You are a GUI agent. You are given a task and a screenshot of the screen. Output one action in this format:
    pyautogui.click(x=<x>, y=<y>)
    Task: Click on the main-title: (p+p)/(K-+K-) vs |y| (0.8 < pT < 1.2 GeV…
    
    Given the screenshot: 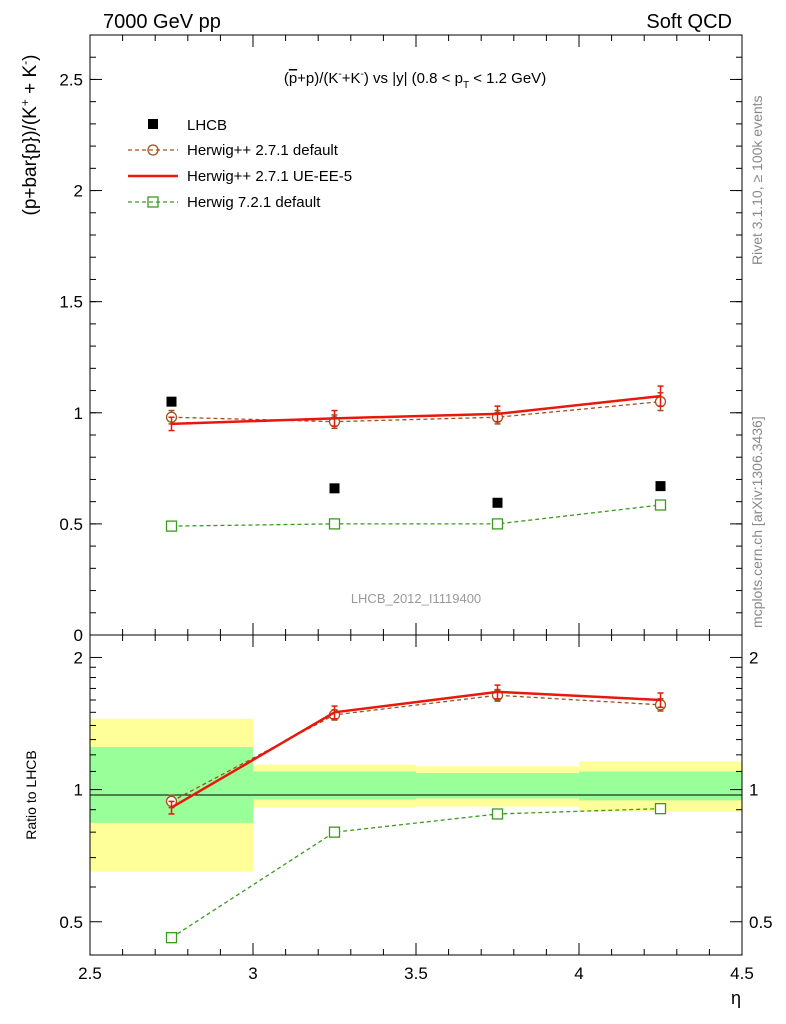 What is the action you would take?
    pyautogui.click(x=415, y=80)
    